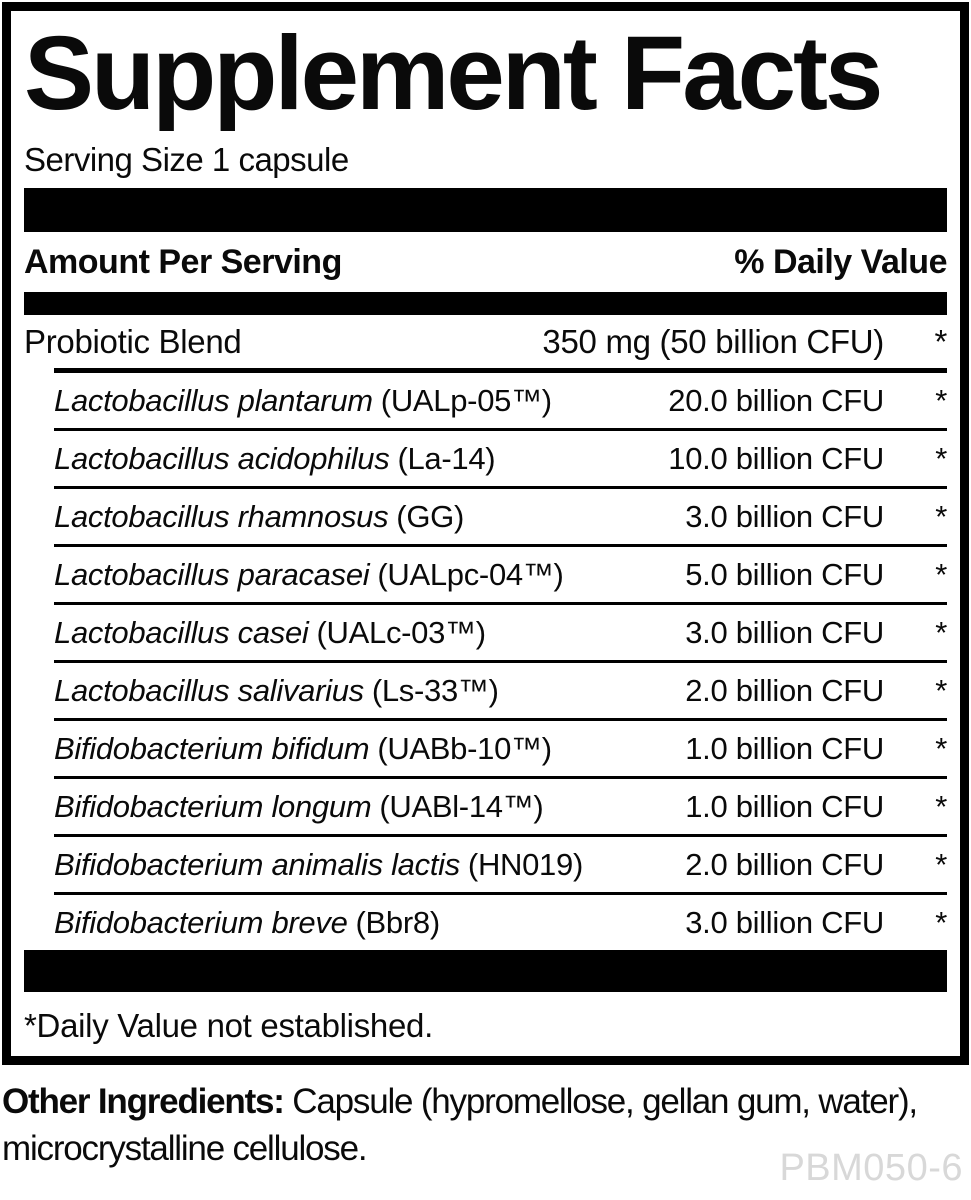  Describe the element at coordinates (212, 574) in the screenshot. I see `strain-species: Lactobacillus paracasei` at that location.